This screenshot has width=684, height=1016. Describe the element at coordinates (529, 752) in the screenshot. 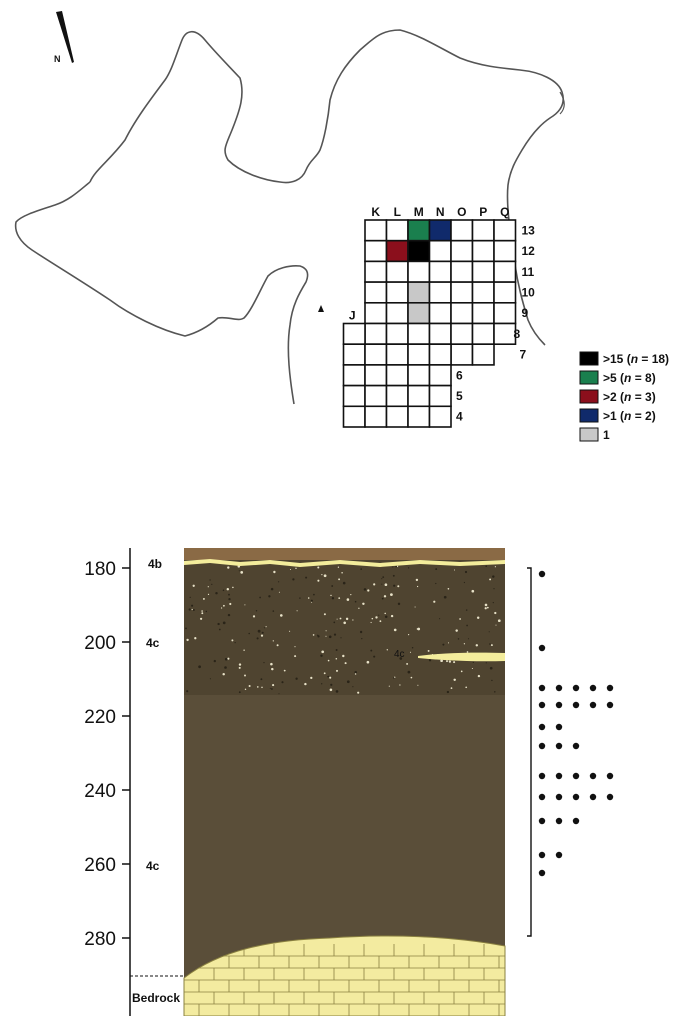

I see `find-range-bracket` at that location.